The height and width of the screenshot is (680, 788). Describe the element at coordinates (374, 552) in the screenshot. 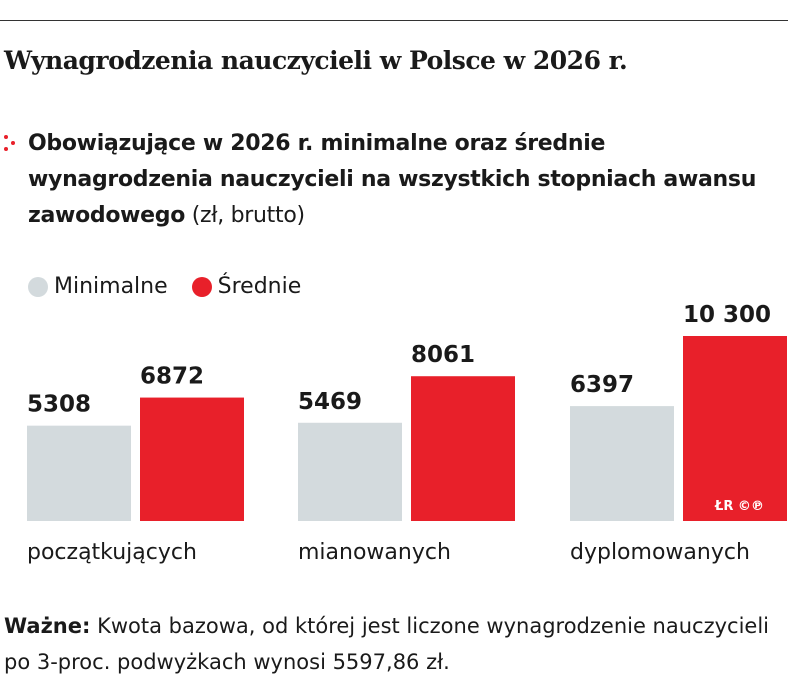

I see `category-label: mianowanych` at that location.